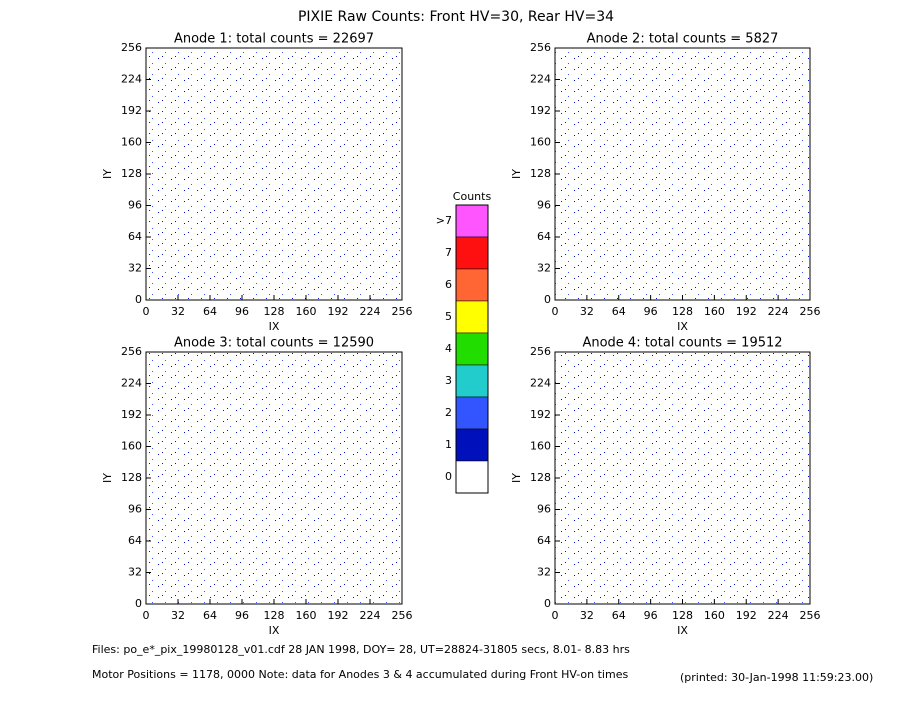 This screenshot has height=705, width=913. I want to click on colorbar-label: 4, so click(448, 348).